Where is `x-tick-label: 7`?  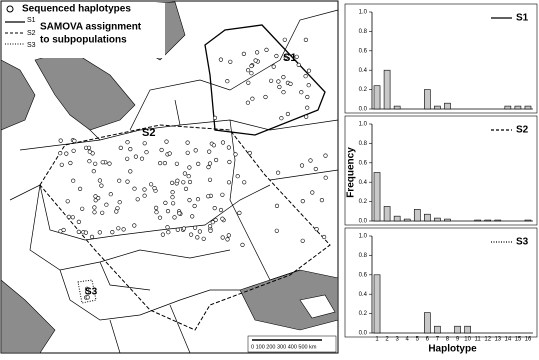
x-tick-label: 7 is located at coordinates (438, 340).